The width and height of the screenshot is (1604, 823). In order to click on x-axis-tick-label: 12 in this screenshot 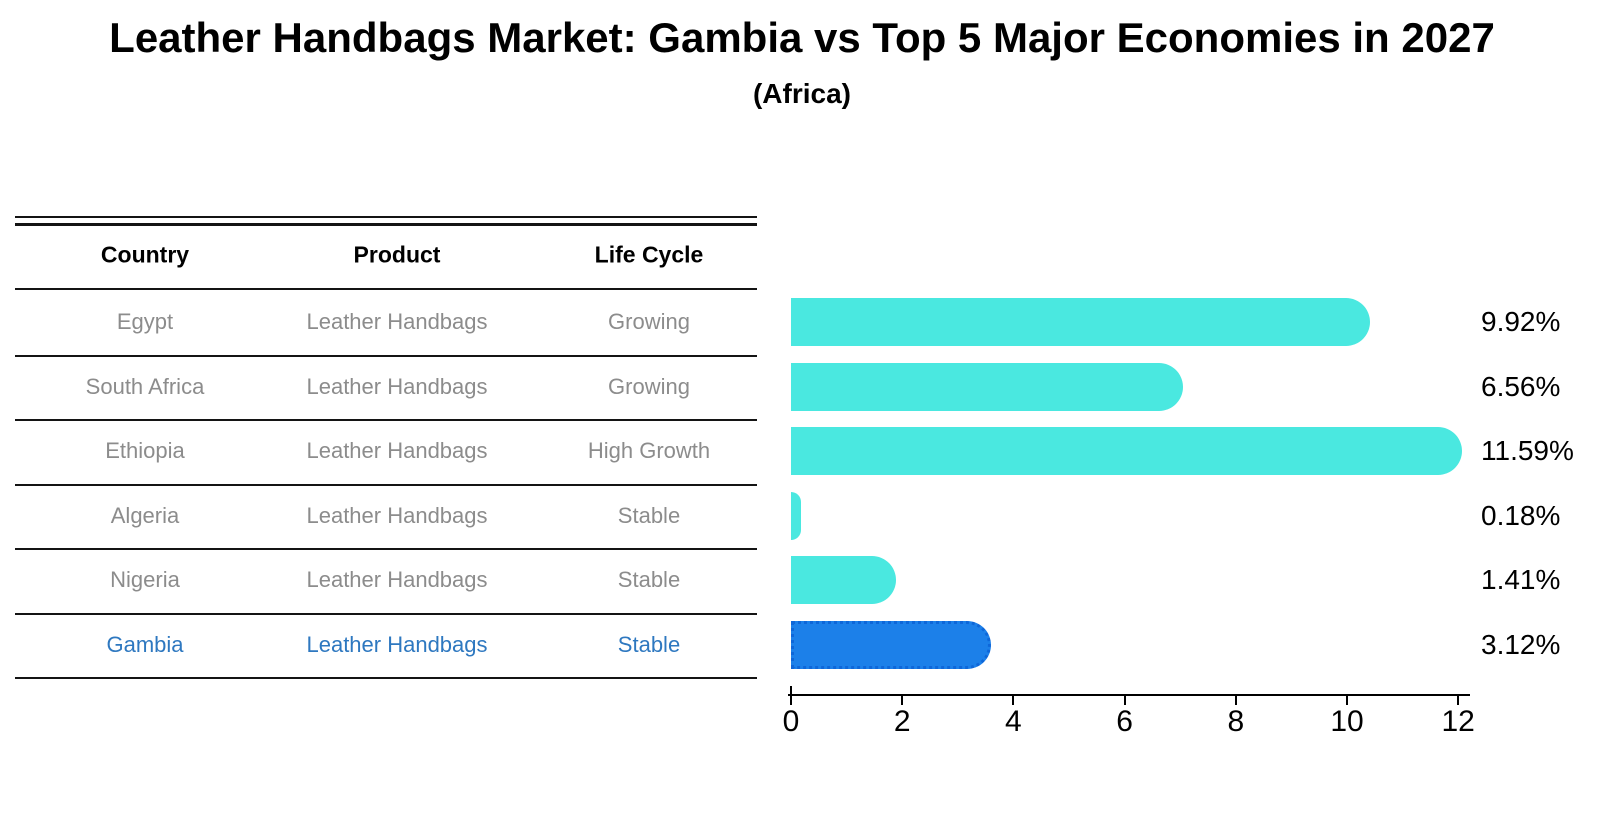, I will do `click(1458, 721)`.